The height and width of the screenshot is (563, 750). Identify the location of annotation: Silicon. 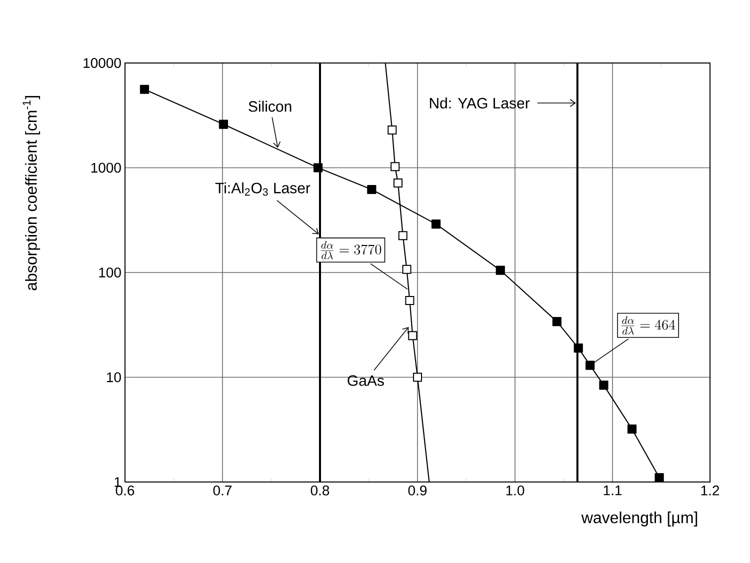
(270, 106).